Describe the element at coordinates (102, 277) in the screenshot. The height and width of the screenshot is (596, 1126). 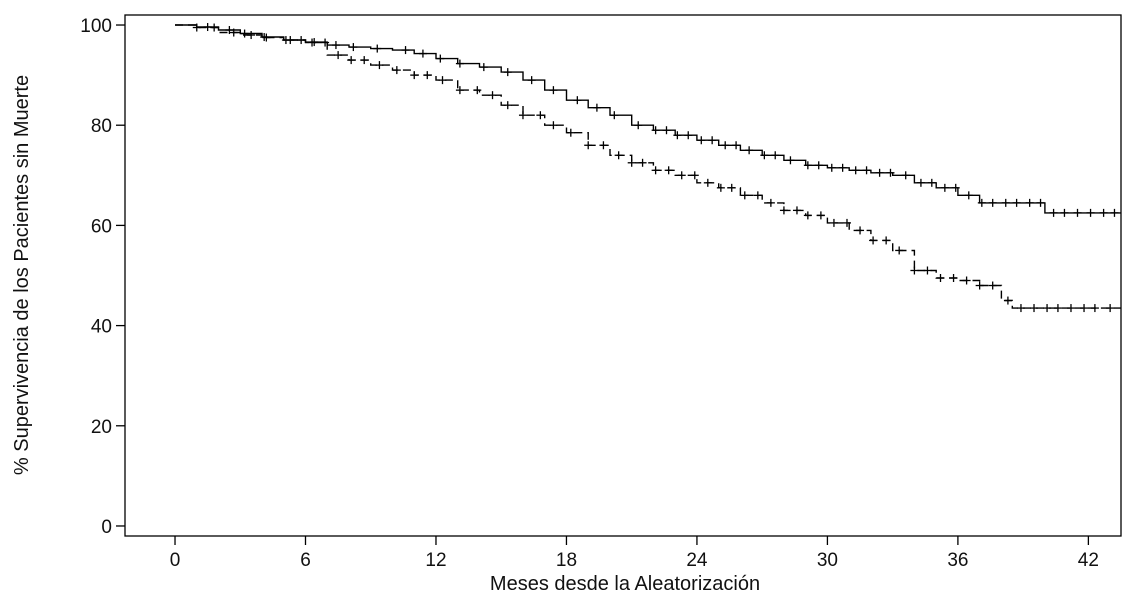
I see `y-axis: 0 20 40 60 80 100` at that location.